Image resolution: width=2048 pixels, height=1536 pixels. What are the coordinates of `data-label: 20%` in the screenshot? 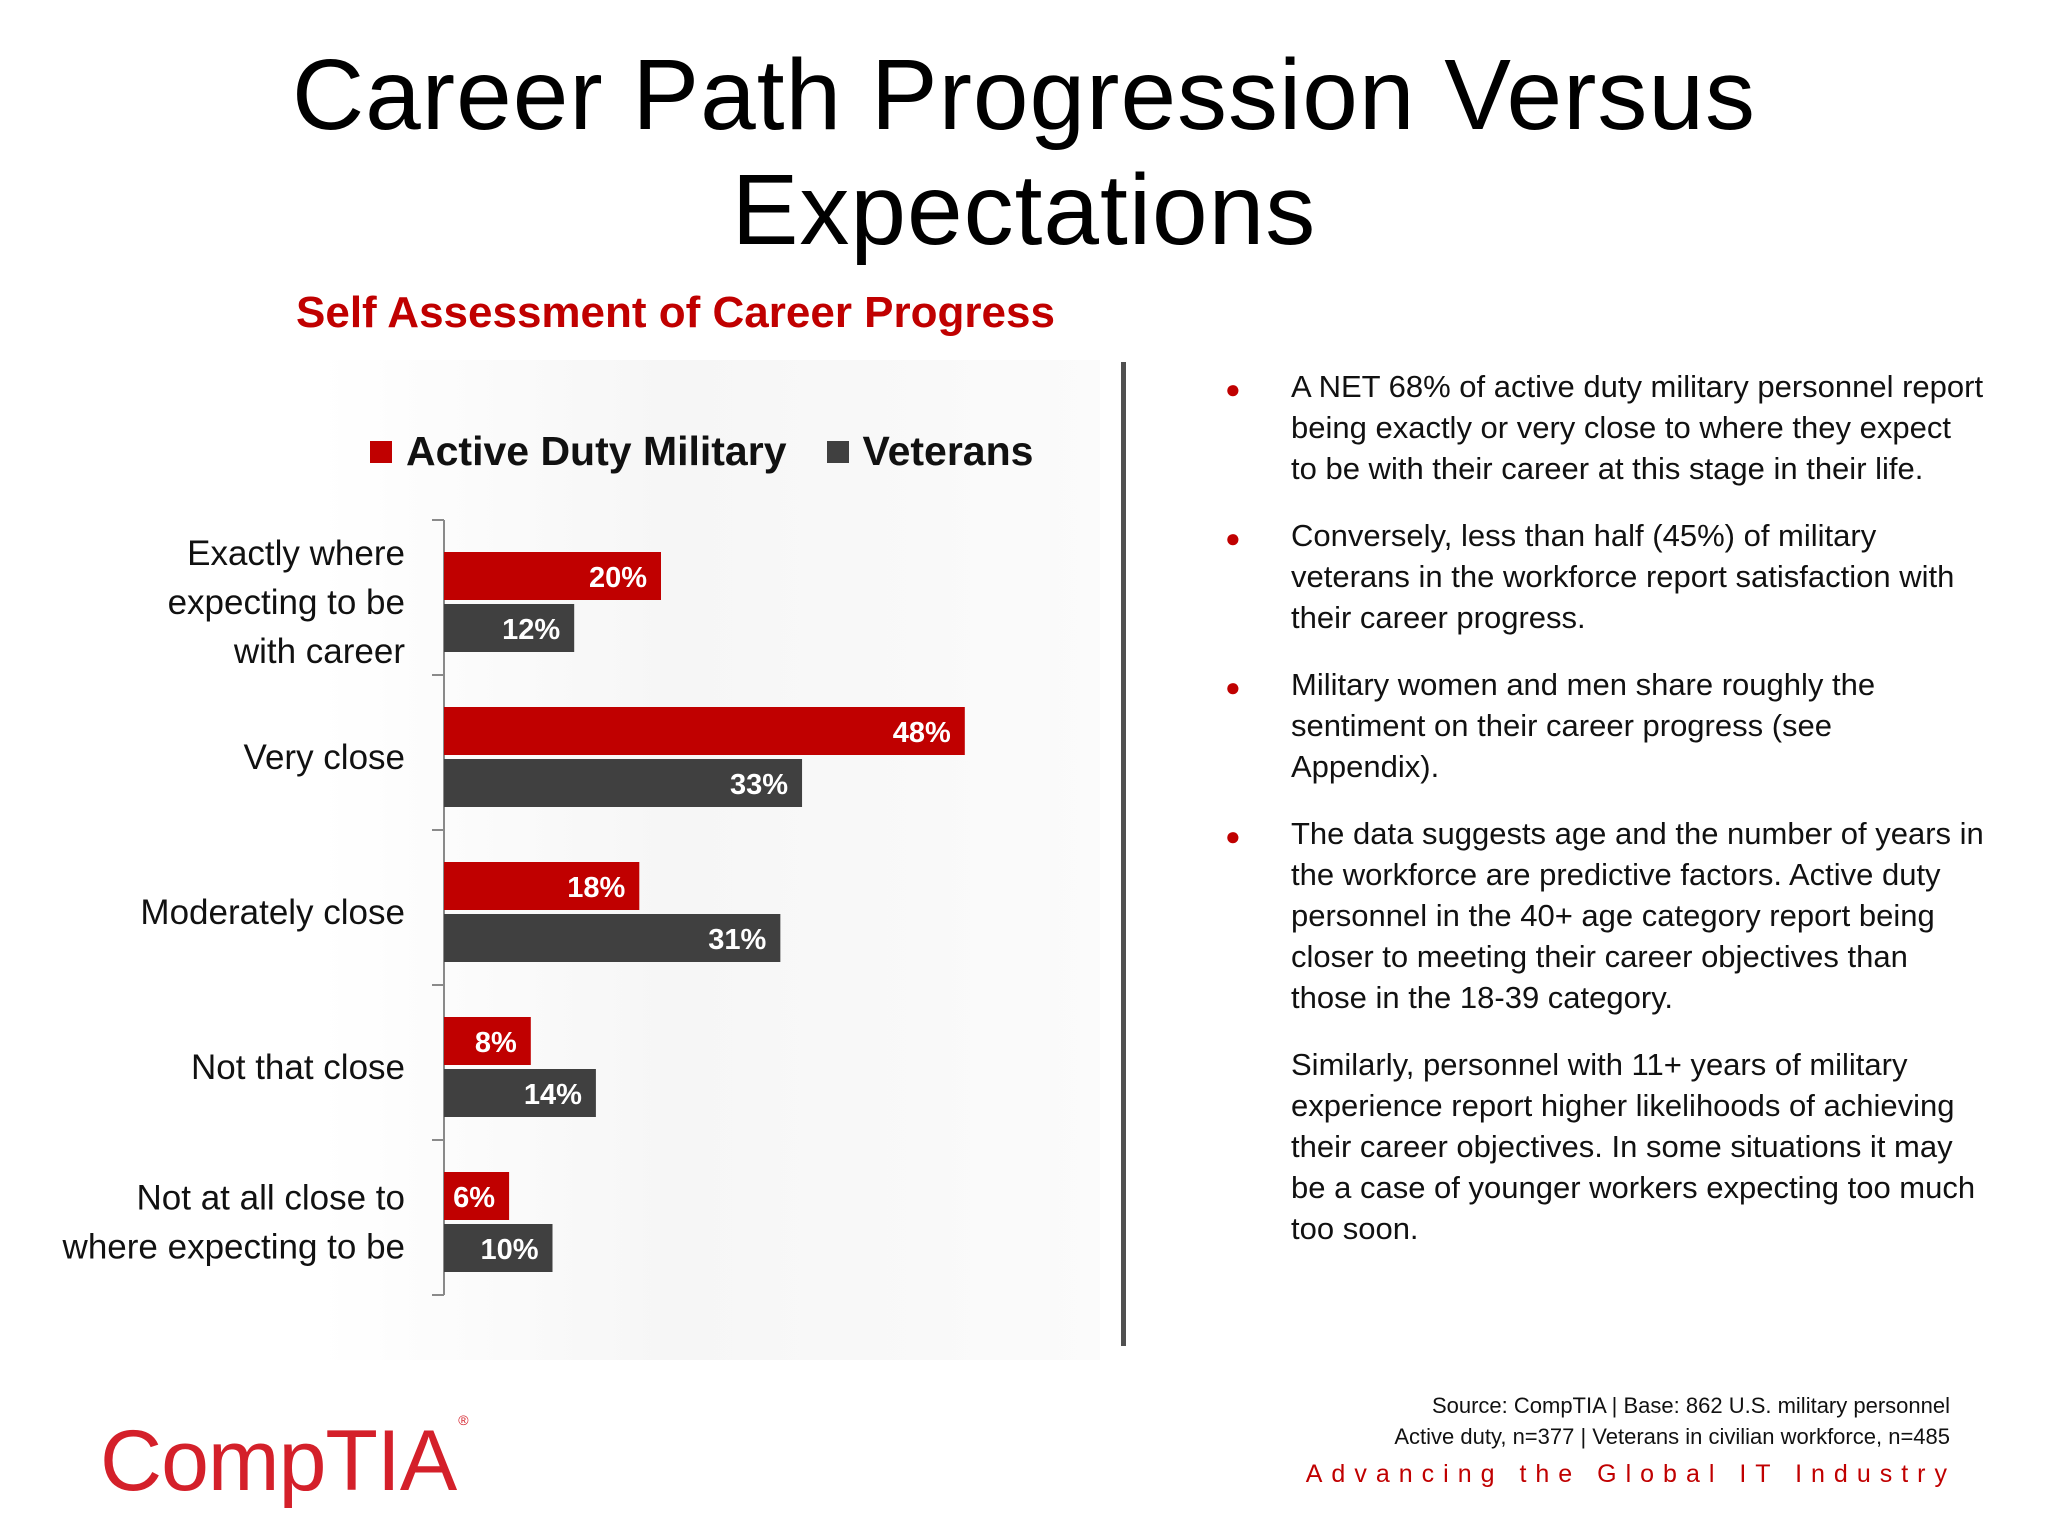 It's located at (618, 578).